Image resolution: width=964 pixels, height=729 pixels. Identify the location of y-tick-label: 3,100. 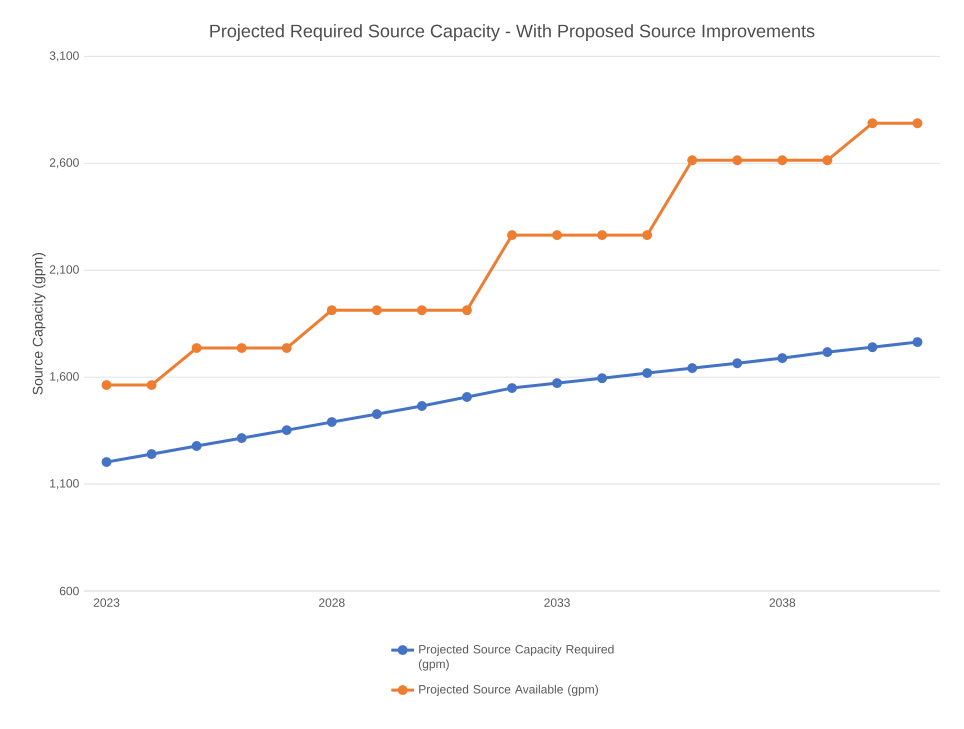
(64, 56).